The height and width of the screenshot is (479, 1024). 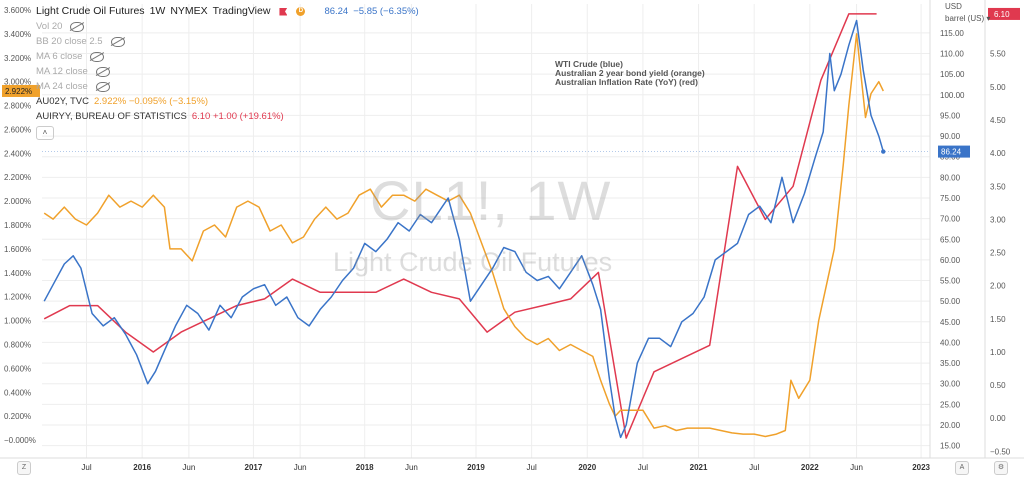 I want to click on left-axis-tick-label: 2.600%, so click(x=17, y=129).